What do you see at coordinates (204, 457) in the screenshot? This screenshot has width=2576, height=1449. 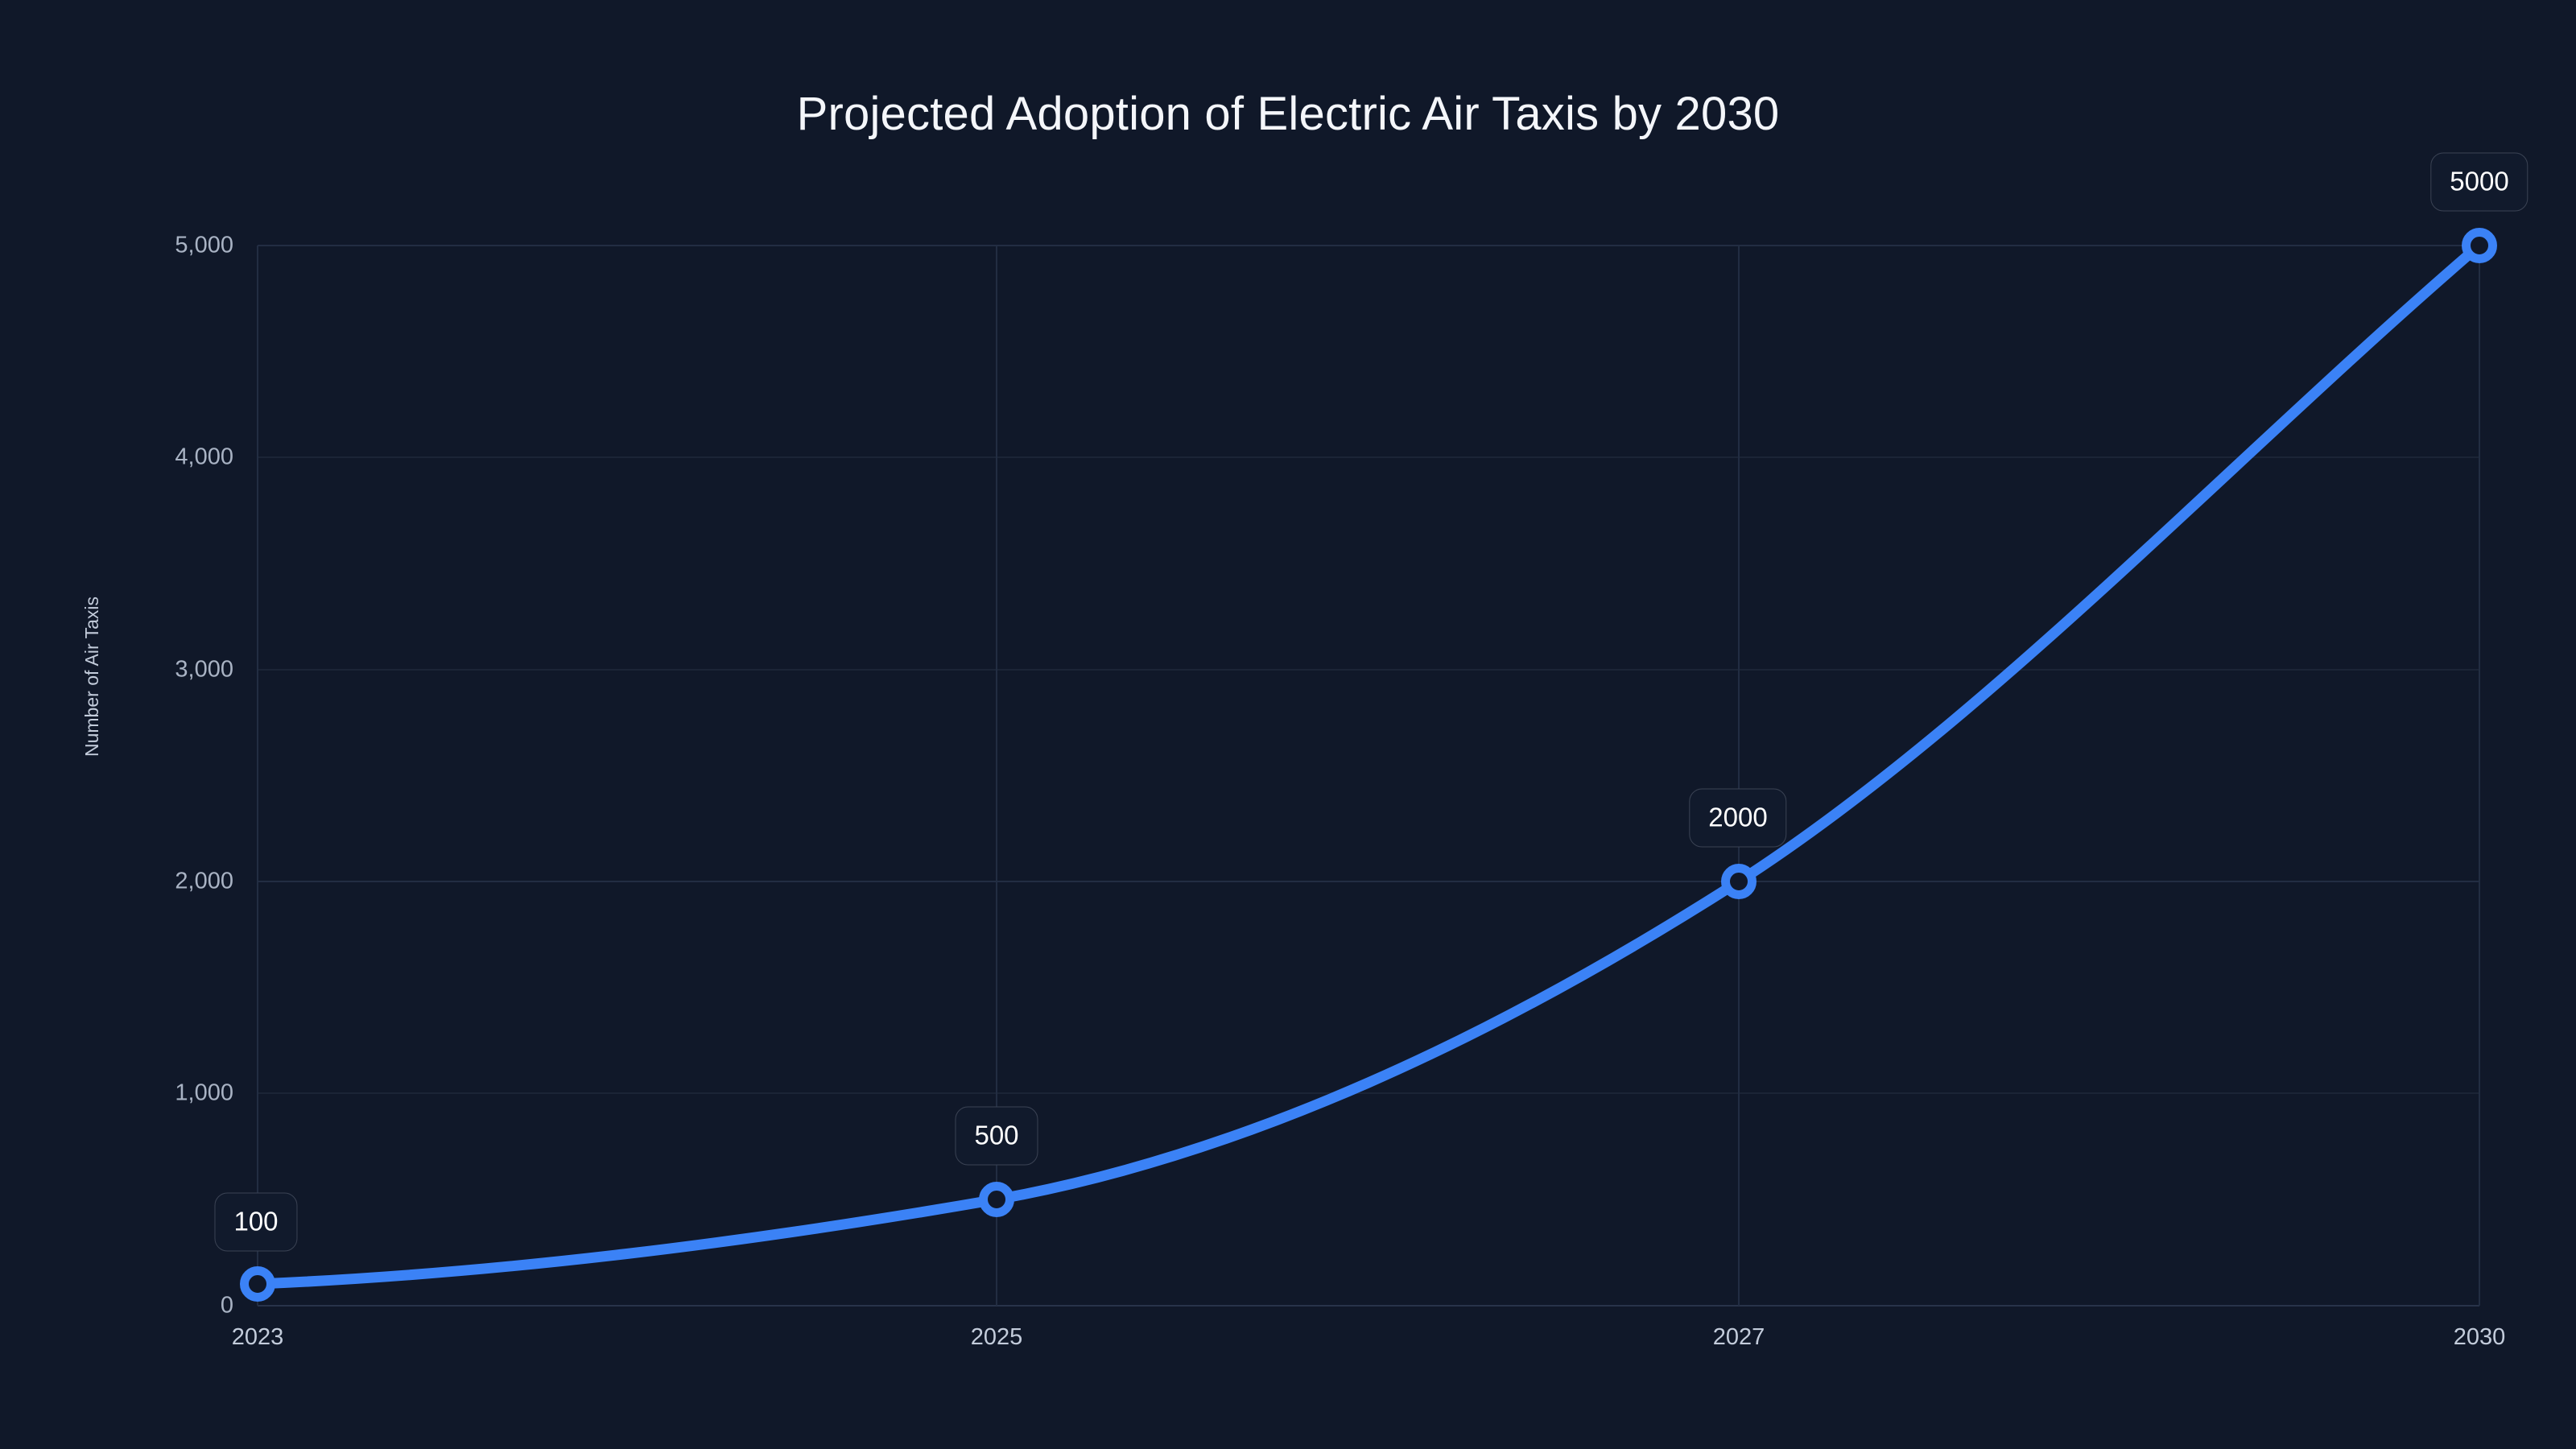 I see `y-tick-label-4000: 4,000` at bounding box center [204, 457].